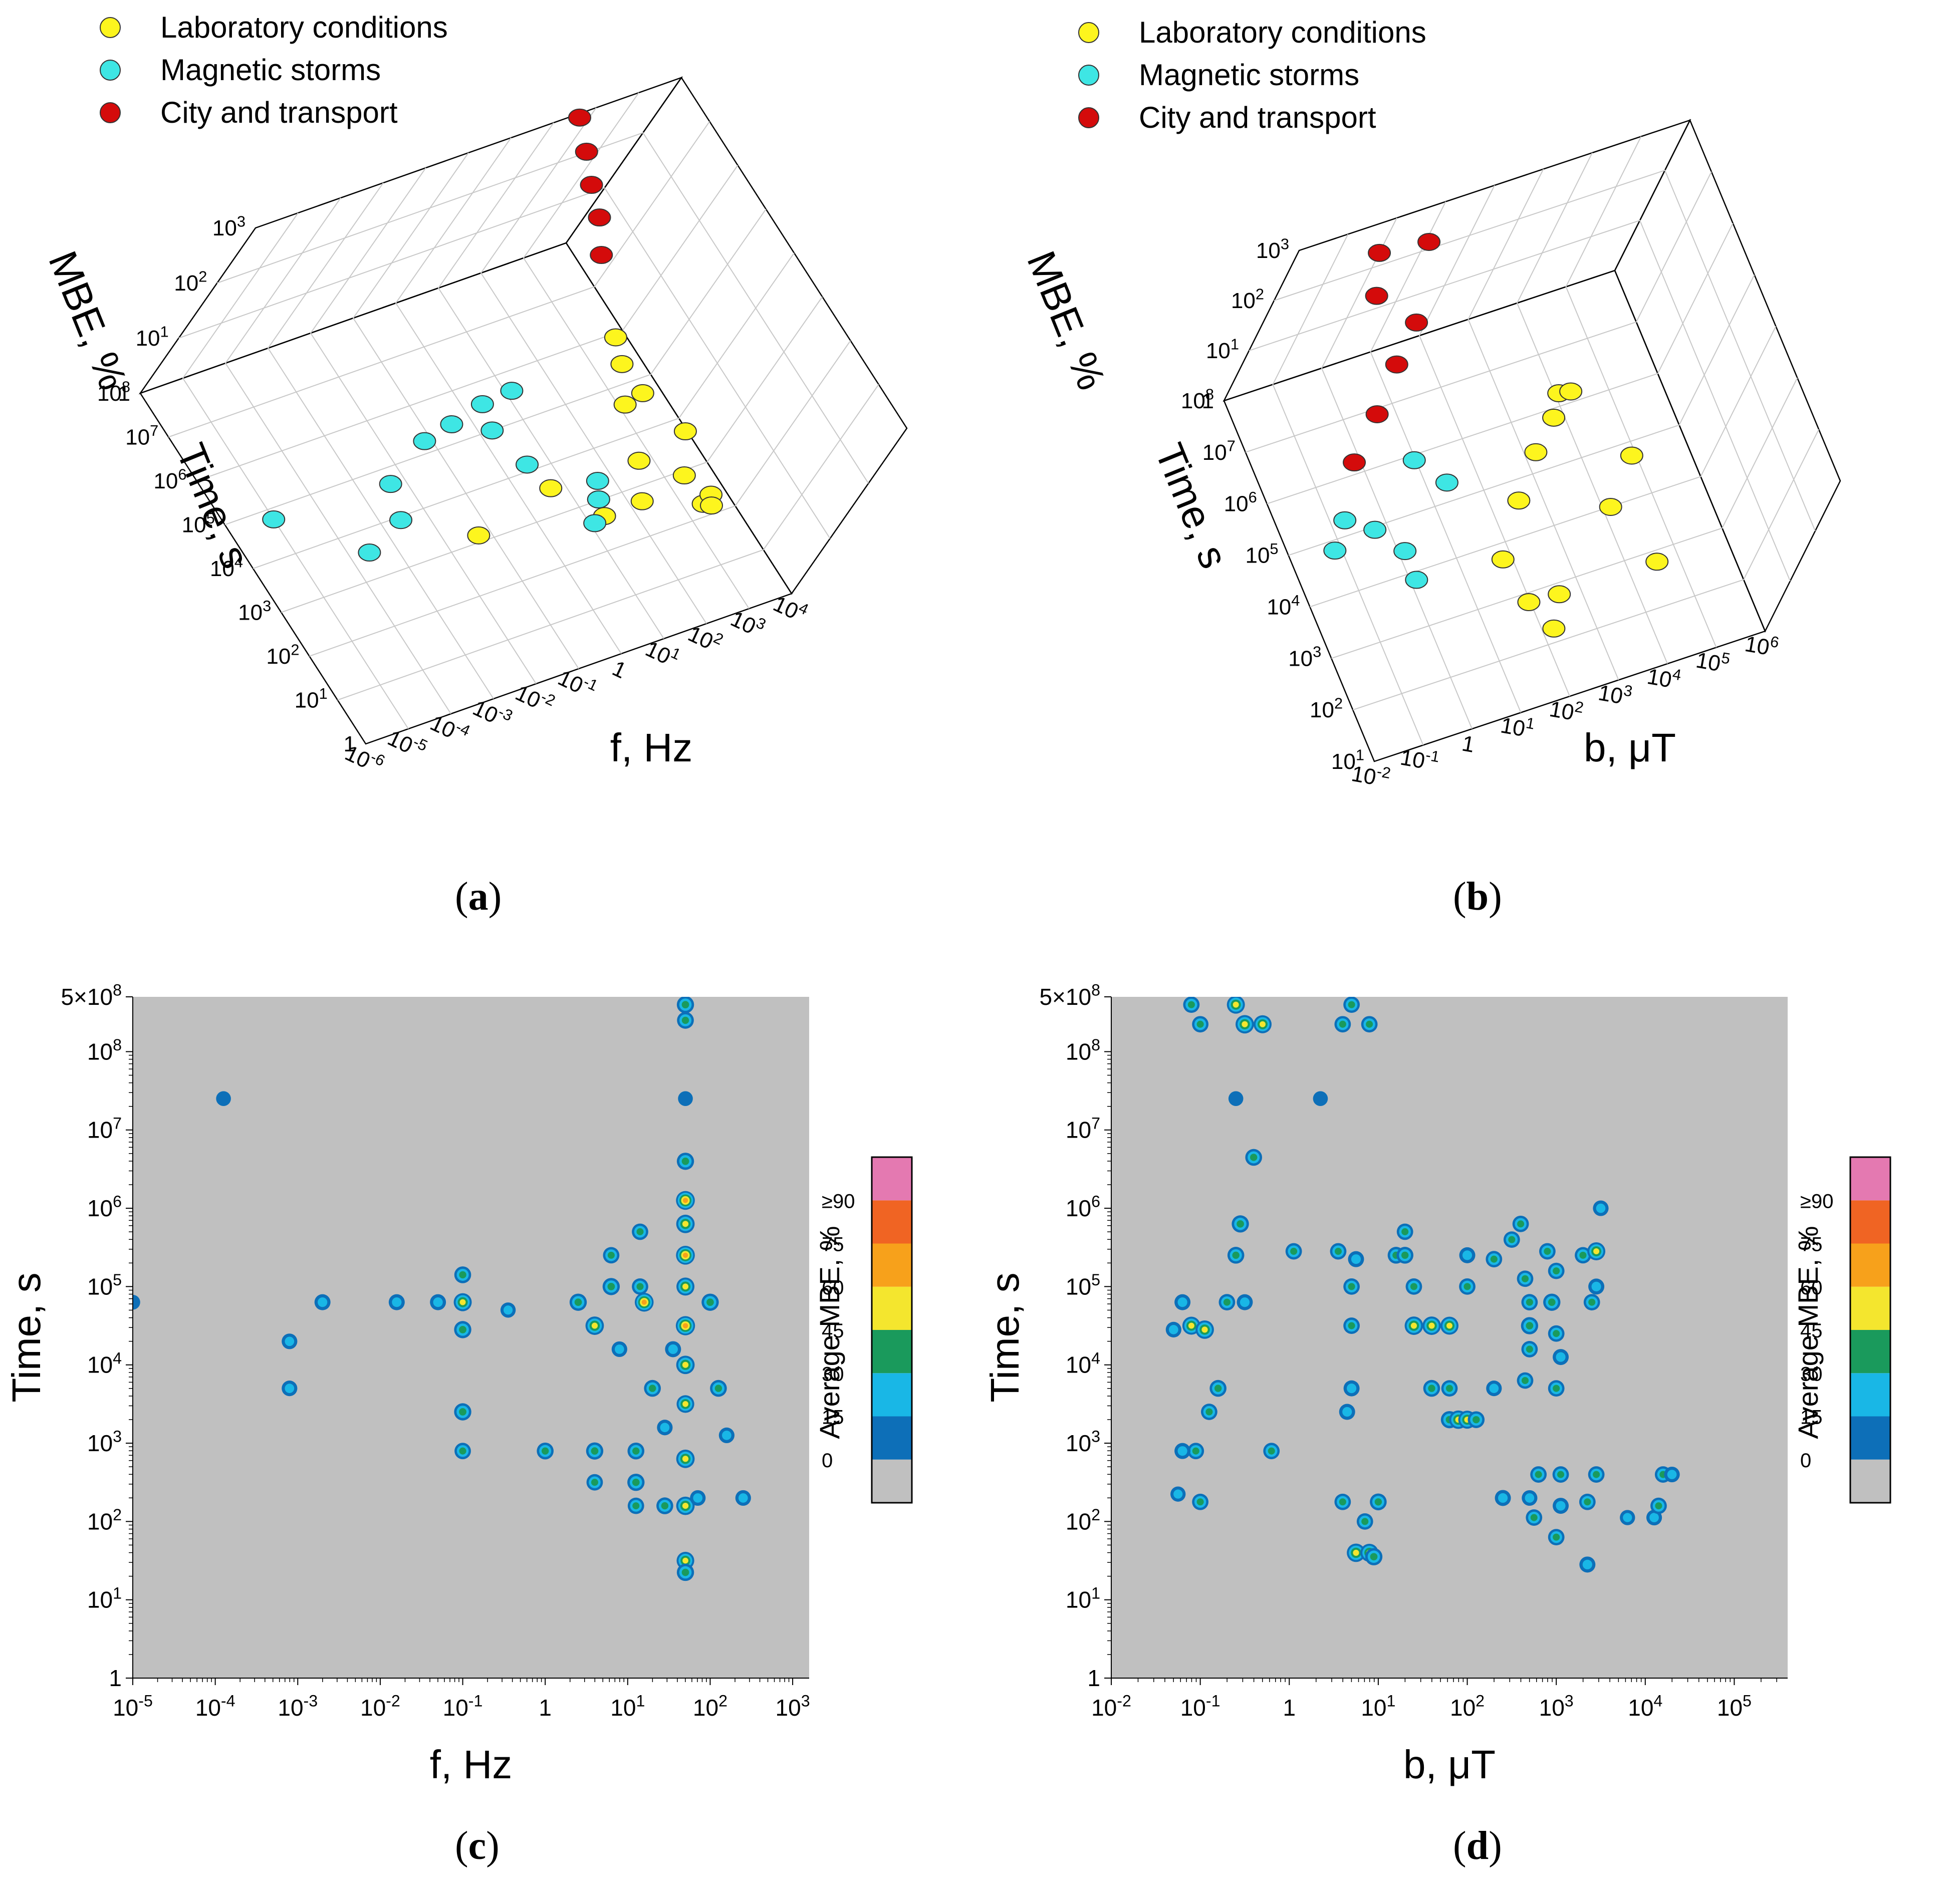 Image resolution: width=1957 pixels, height=1904 pixels. What do you see at coordinates (1467, 1707) in the screenshot?
I see `x-tick-label: 10²` at bounding box center [1467, 1707].